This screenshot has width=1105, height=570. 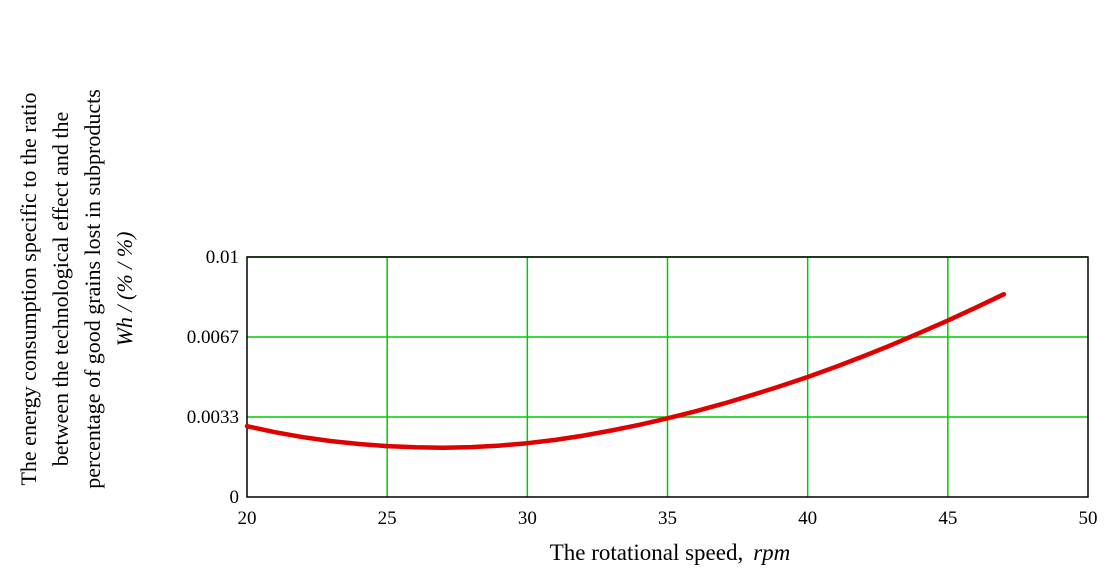 What do you see at coordinates (771, 552) in the screenshot?
I see `x-axis-label-unit: rpm` at bounding box center [771, 552].